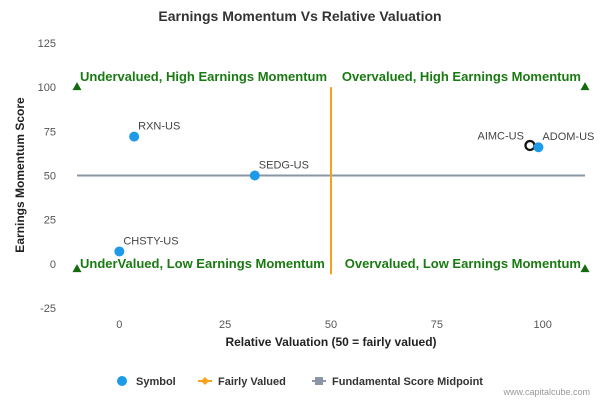 Image resolution: width=600 pixels, height=400 pixels. Describe the element at coordinates (542, 325) in the screenshot. I see `x-tick-label: 100` at that location.